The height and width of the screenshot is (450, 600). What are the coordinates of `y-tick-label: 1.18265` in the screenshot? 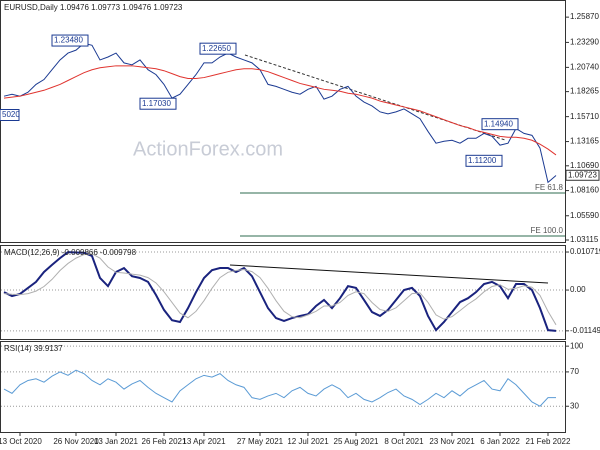 It's located at (584, 91).